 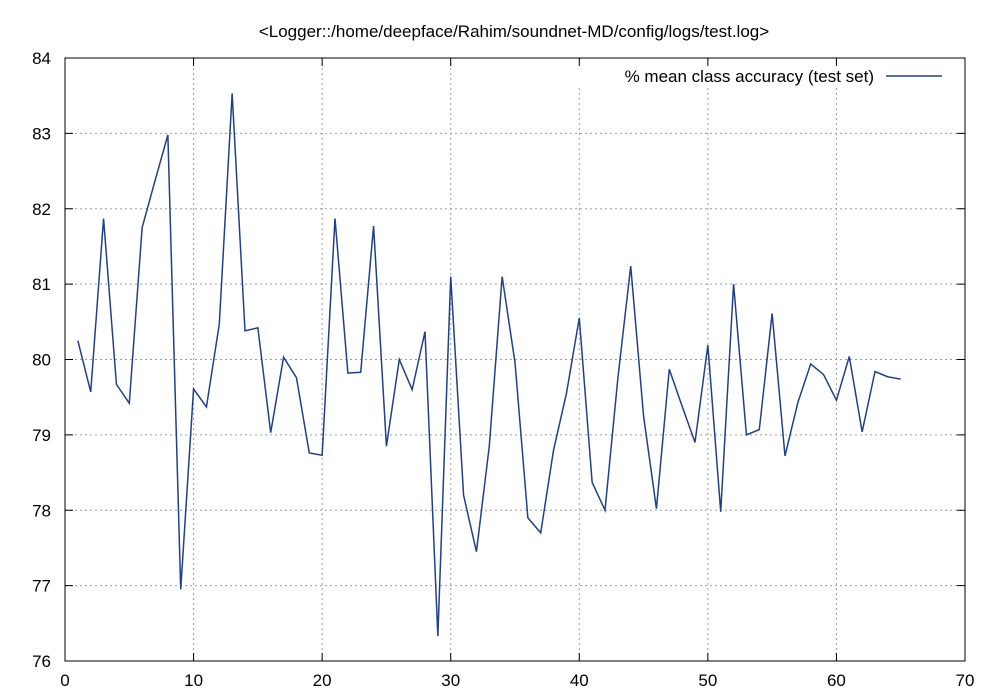 I want to click on x-tick-label: 40, so click(x=579, y=680).